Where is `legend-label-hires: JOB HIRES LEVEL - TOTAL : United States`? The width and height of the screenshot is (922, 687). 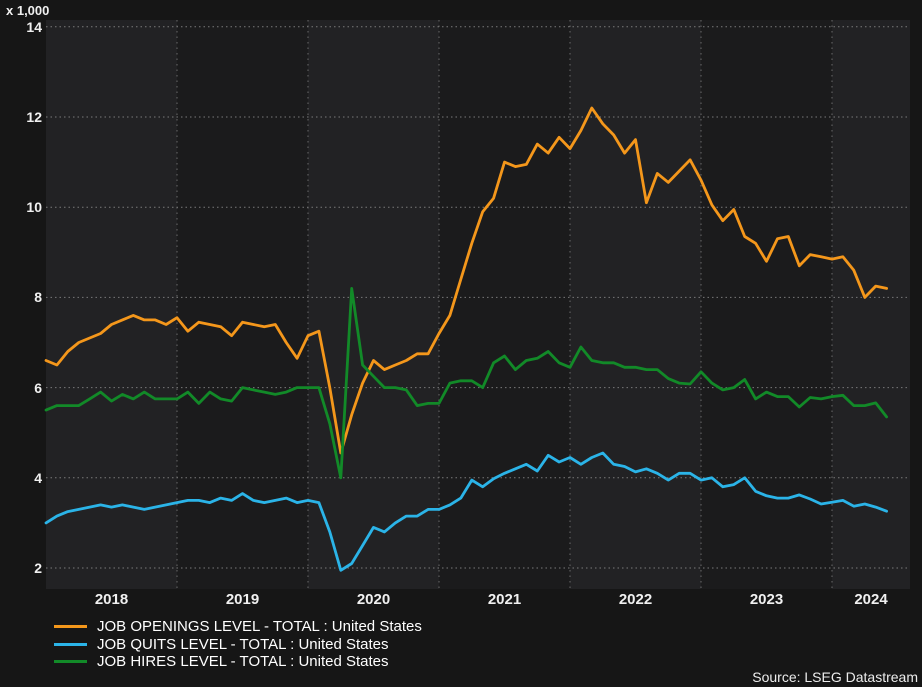
legend-label-hires: JOB HIRES LEVEL - TOTAL : United States is located at coordinates (243, 662).